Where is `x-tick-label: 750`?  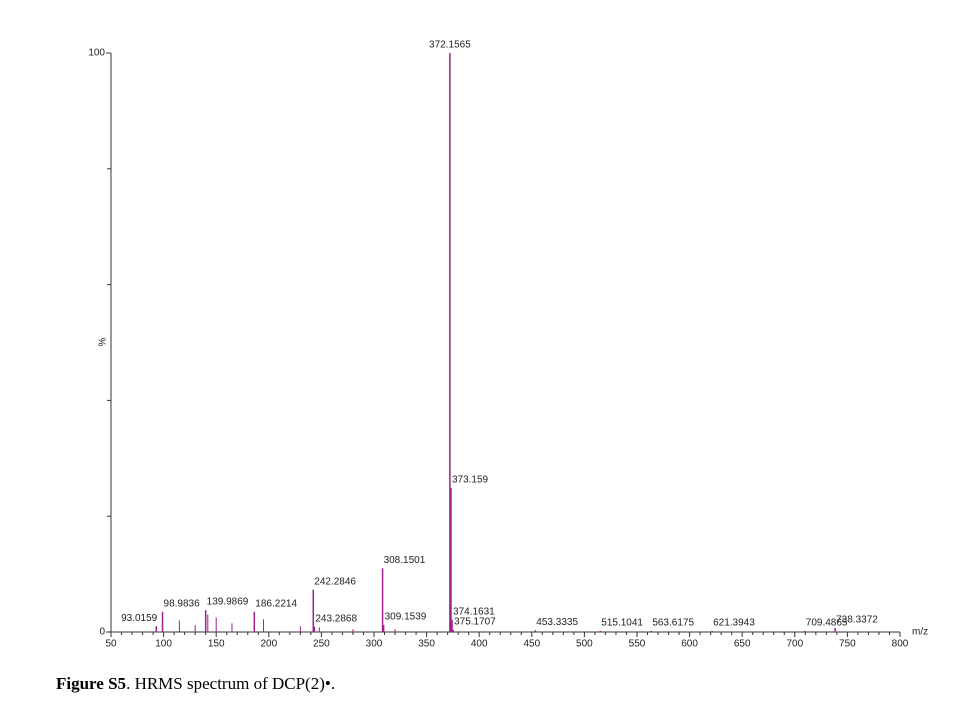
x-tick-label: 750 is located at coordinates (847, 644).